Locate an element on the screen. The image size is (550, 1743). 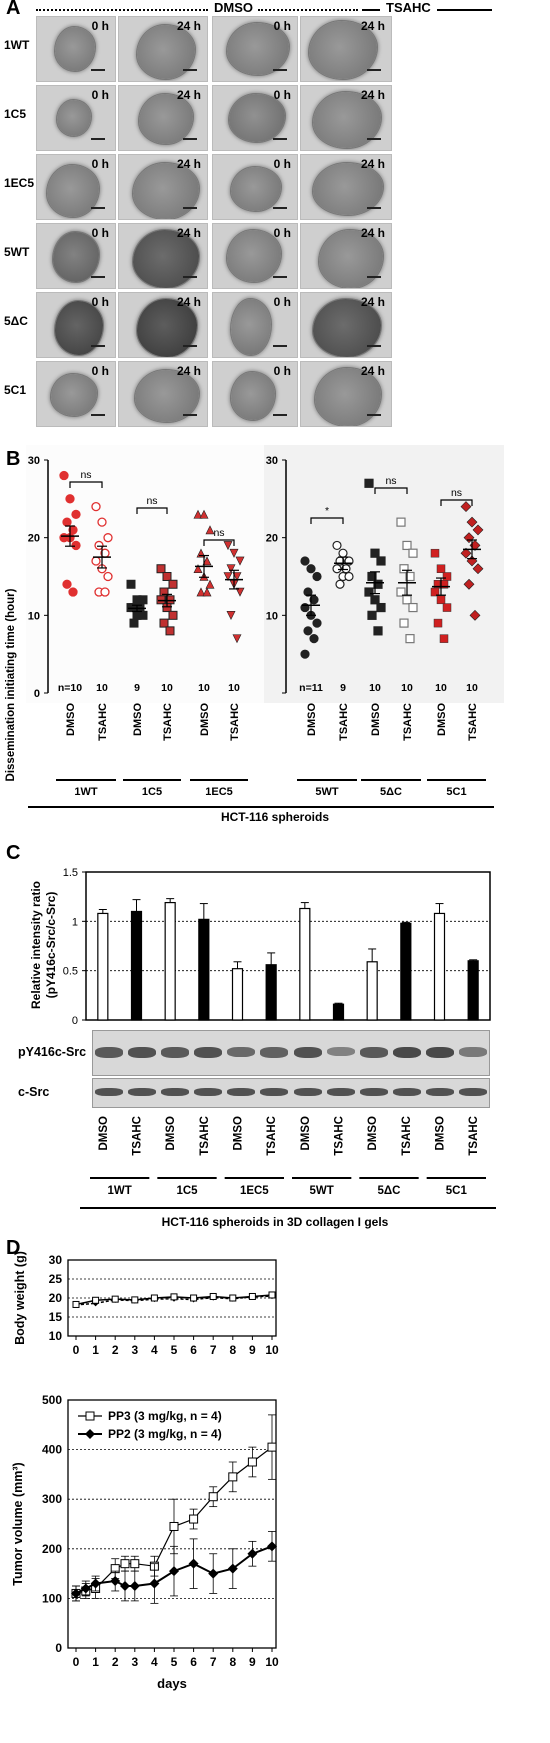
y-tick-label: 10 is located at coordinates (56, 1336).